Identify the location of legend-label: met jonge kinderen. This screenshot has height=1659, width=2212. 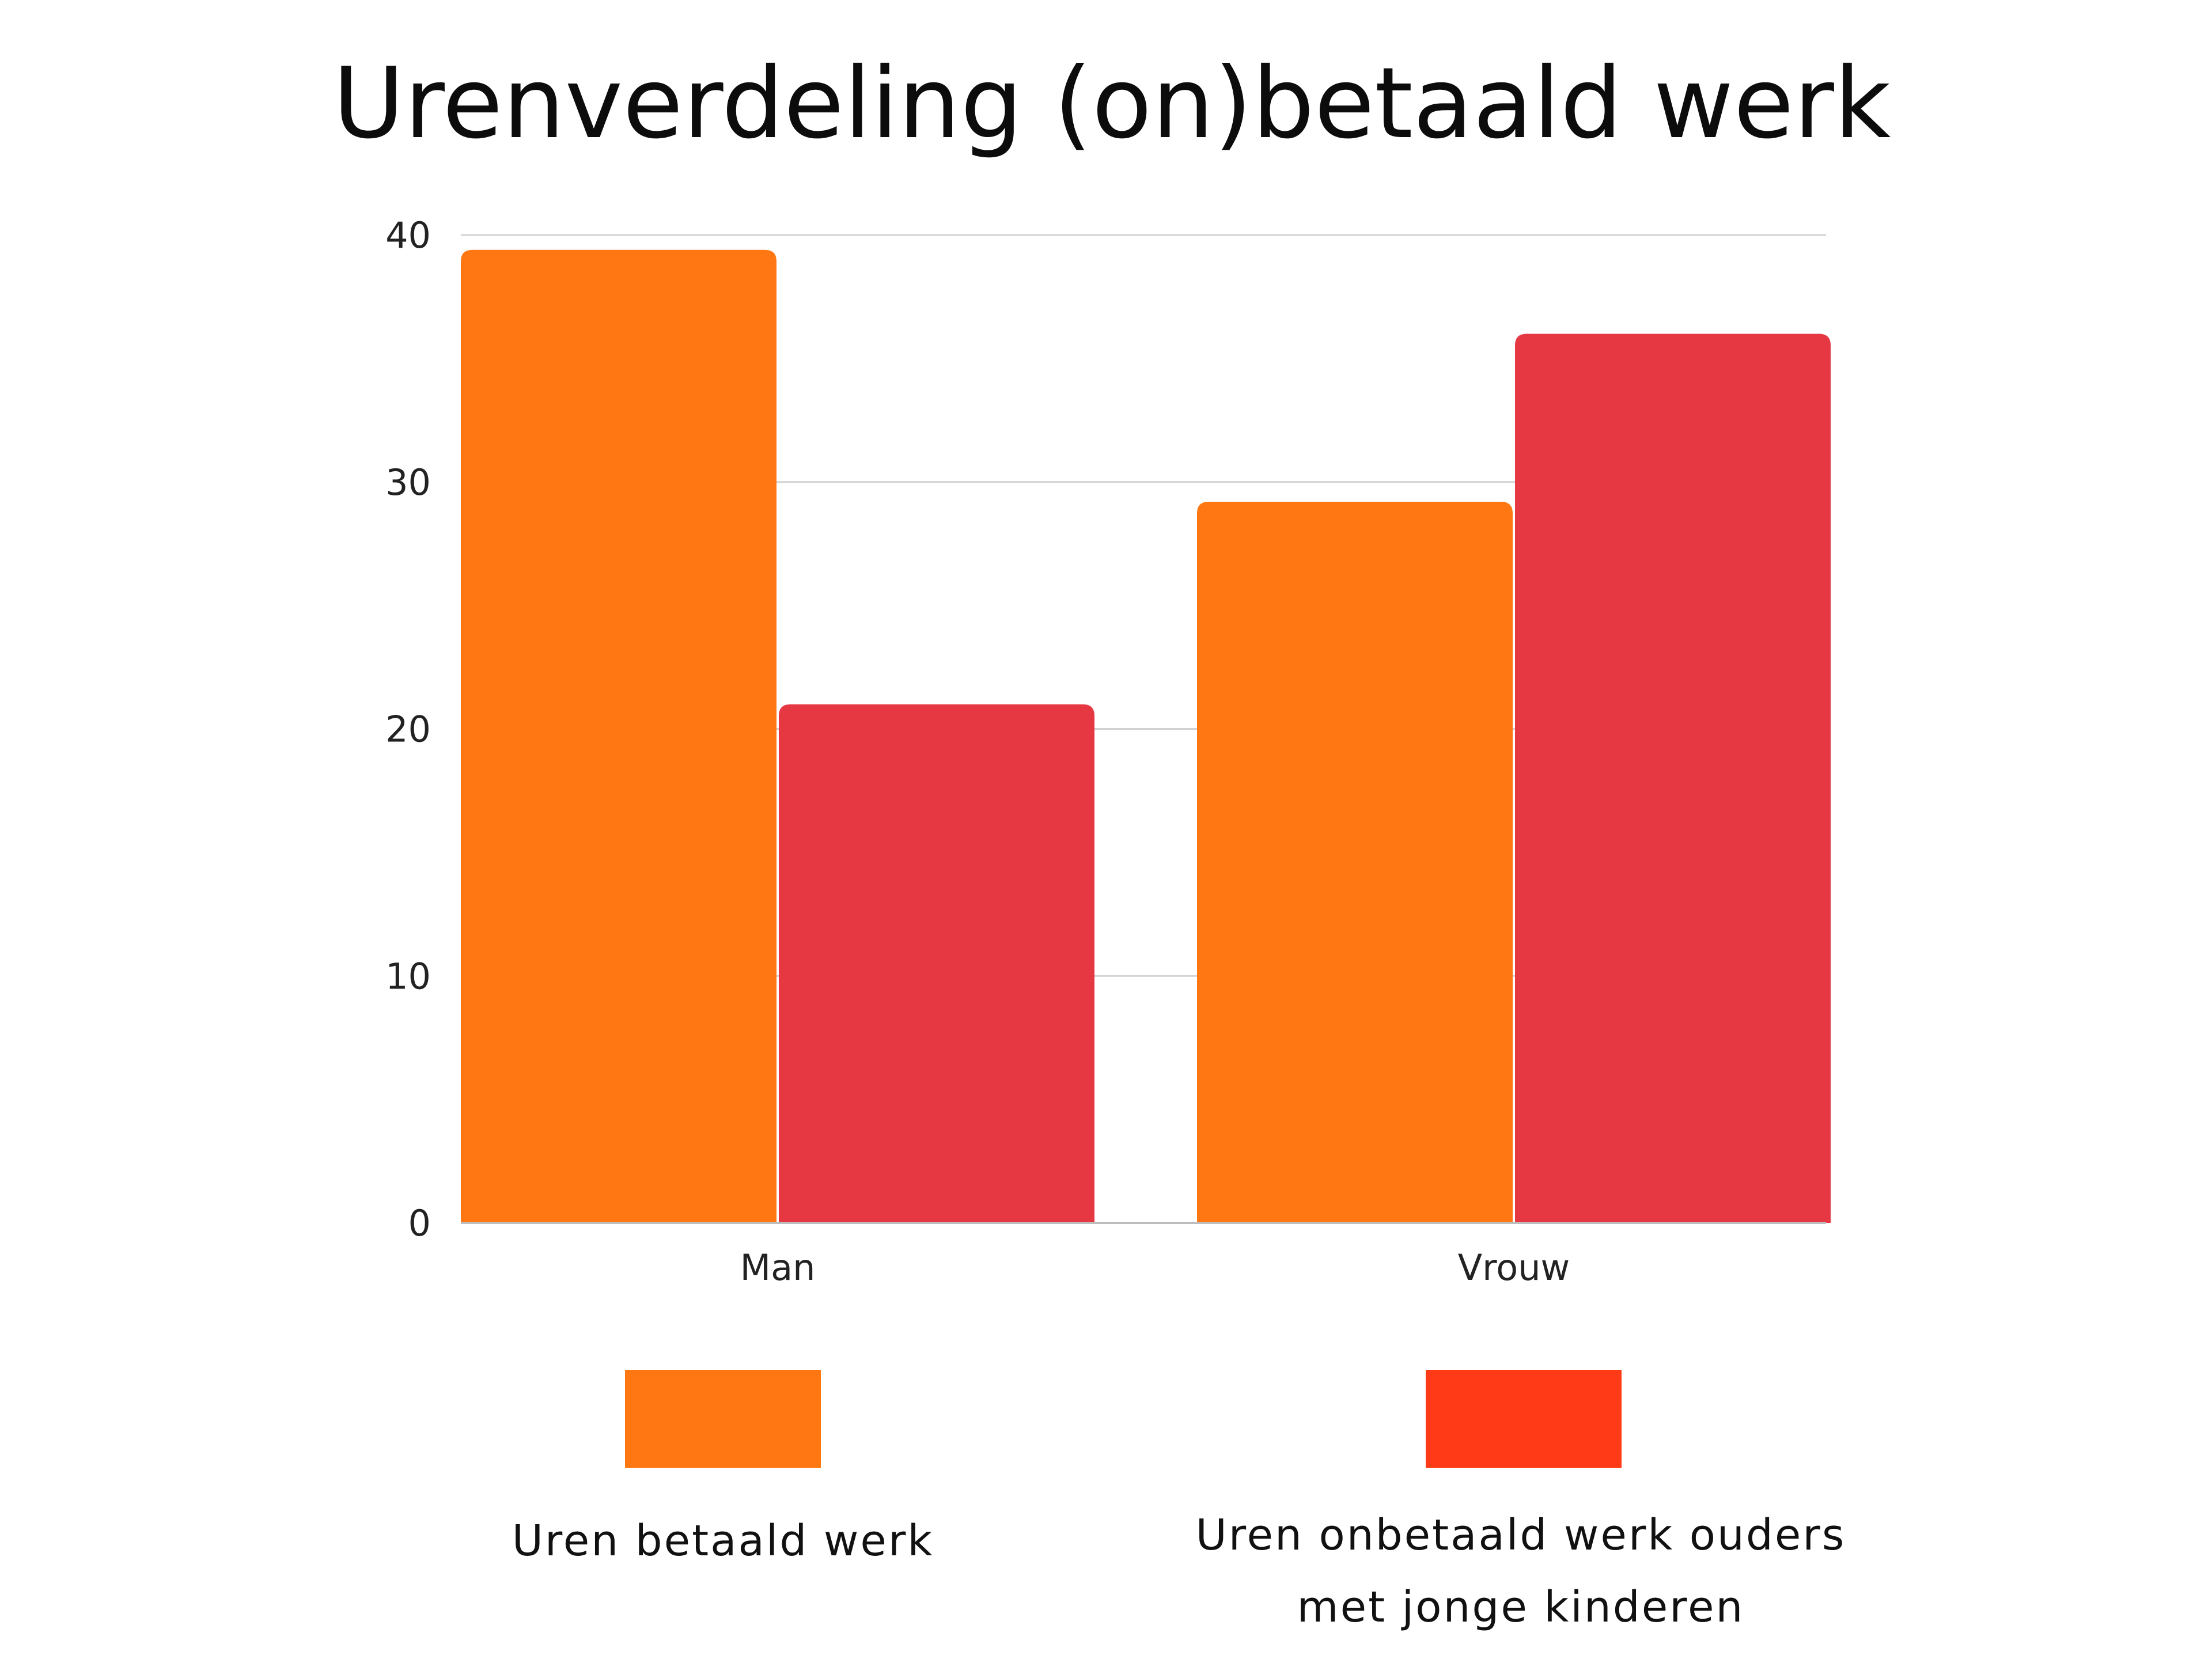
(1521, 1607).